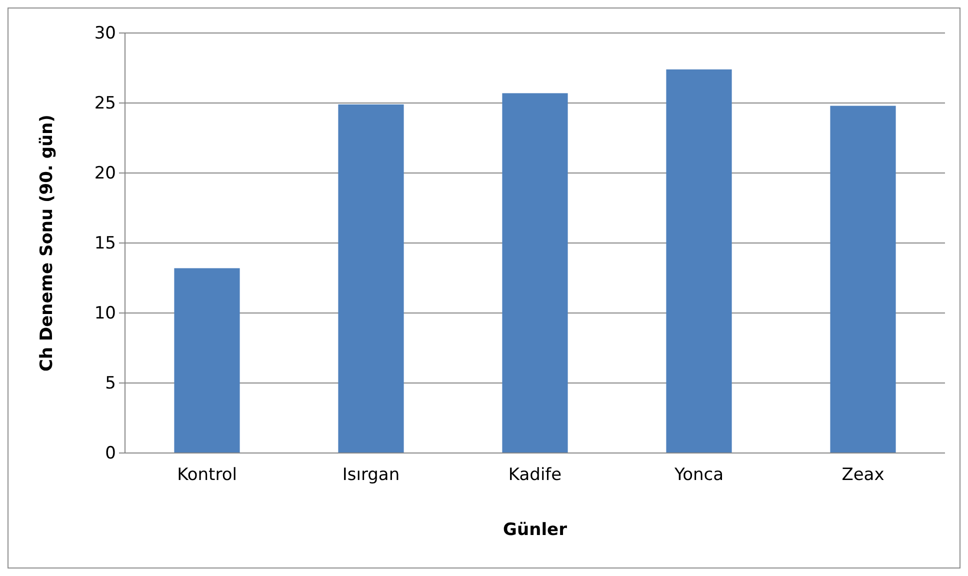 Image resolution: width=968 pixels, height=576 pixels. I want to click on x-tick-label: Kadife, so click(535, 474).